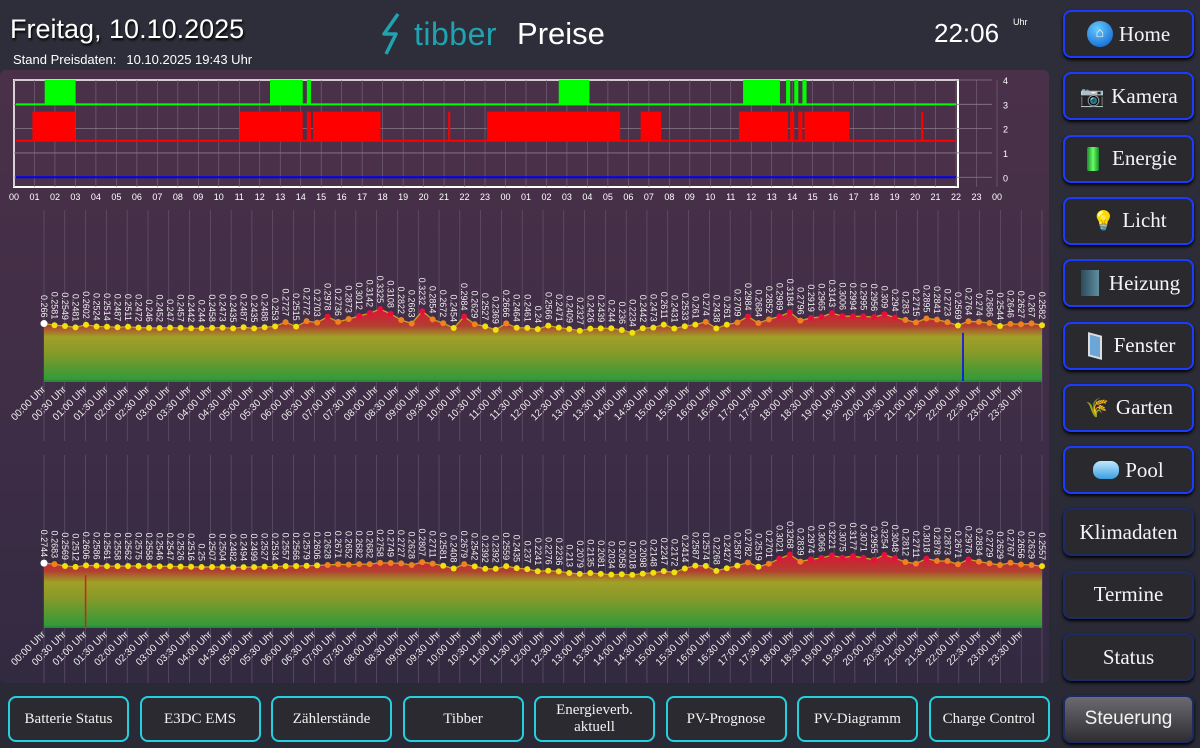 Image resolution: width=1200 pixels, height=748 pixels. Describe the element at coordinates (496, 310) in the screenshot. I see `price-label: 0.2369` at that location.